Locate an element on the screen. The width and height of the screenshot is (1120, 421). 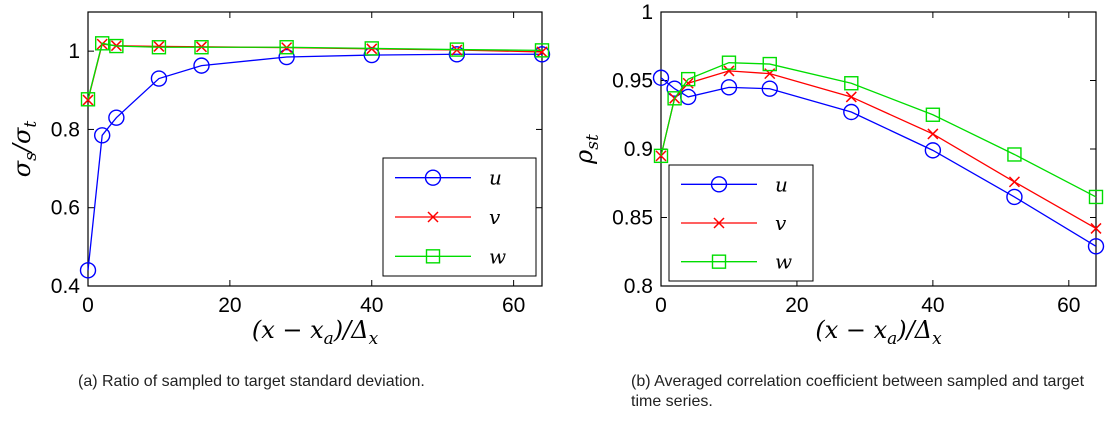
y-tick-label: 0.95 is located at coordinates (632, 81).